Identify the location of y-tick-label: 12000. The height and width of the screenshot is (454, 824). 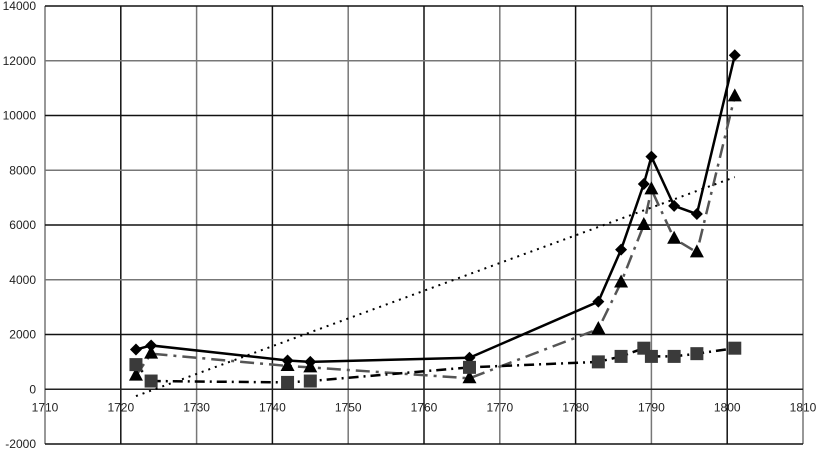
(20, 61).